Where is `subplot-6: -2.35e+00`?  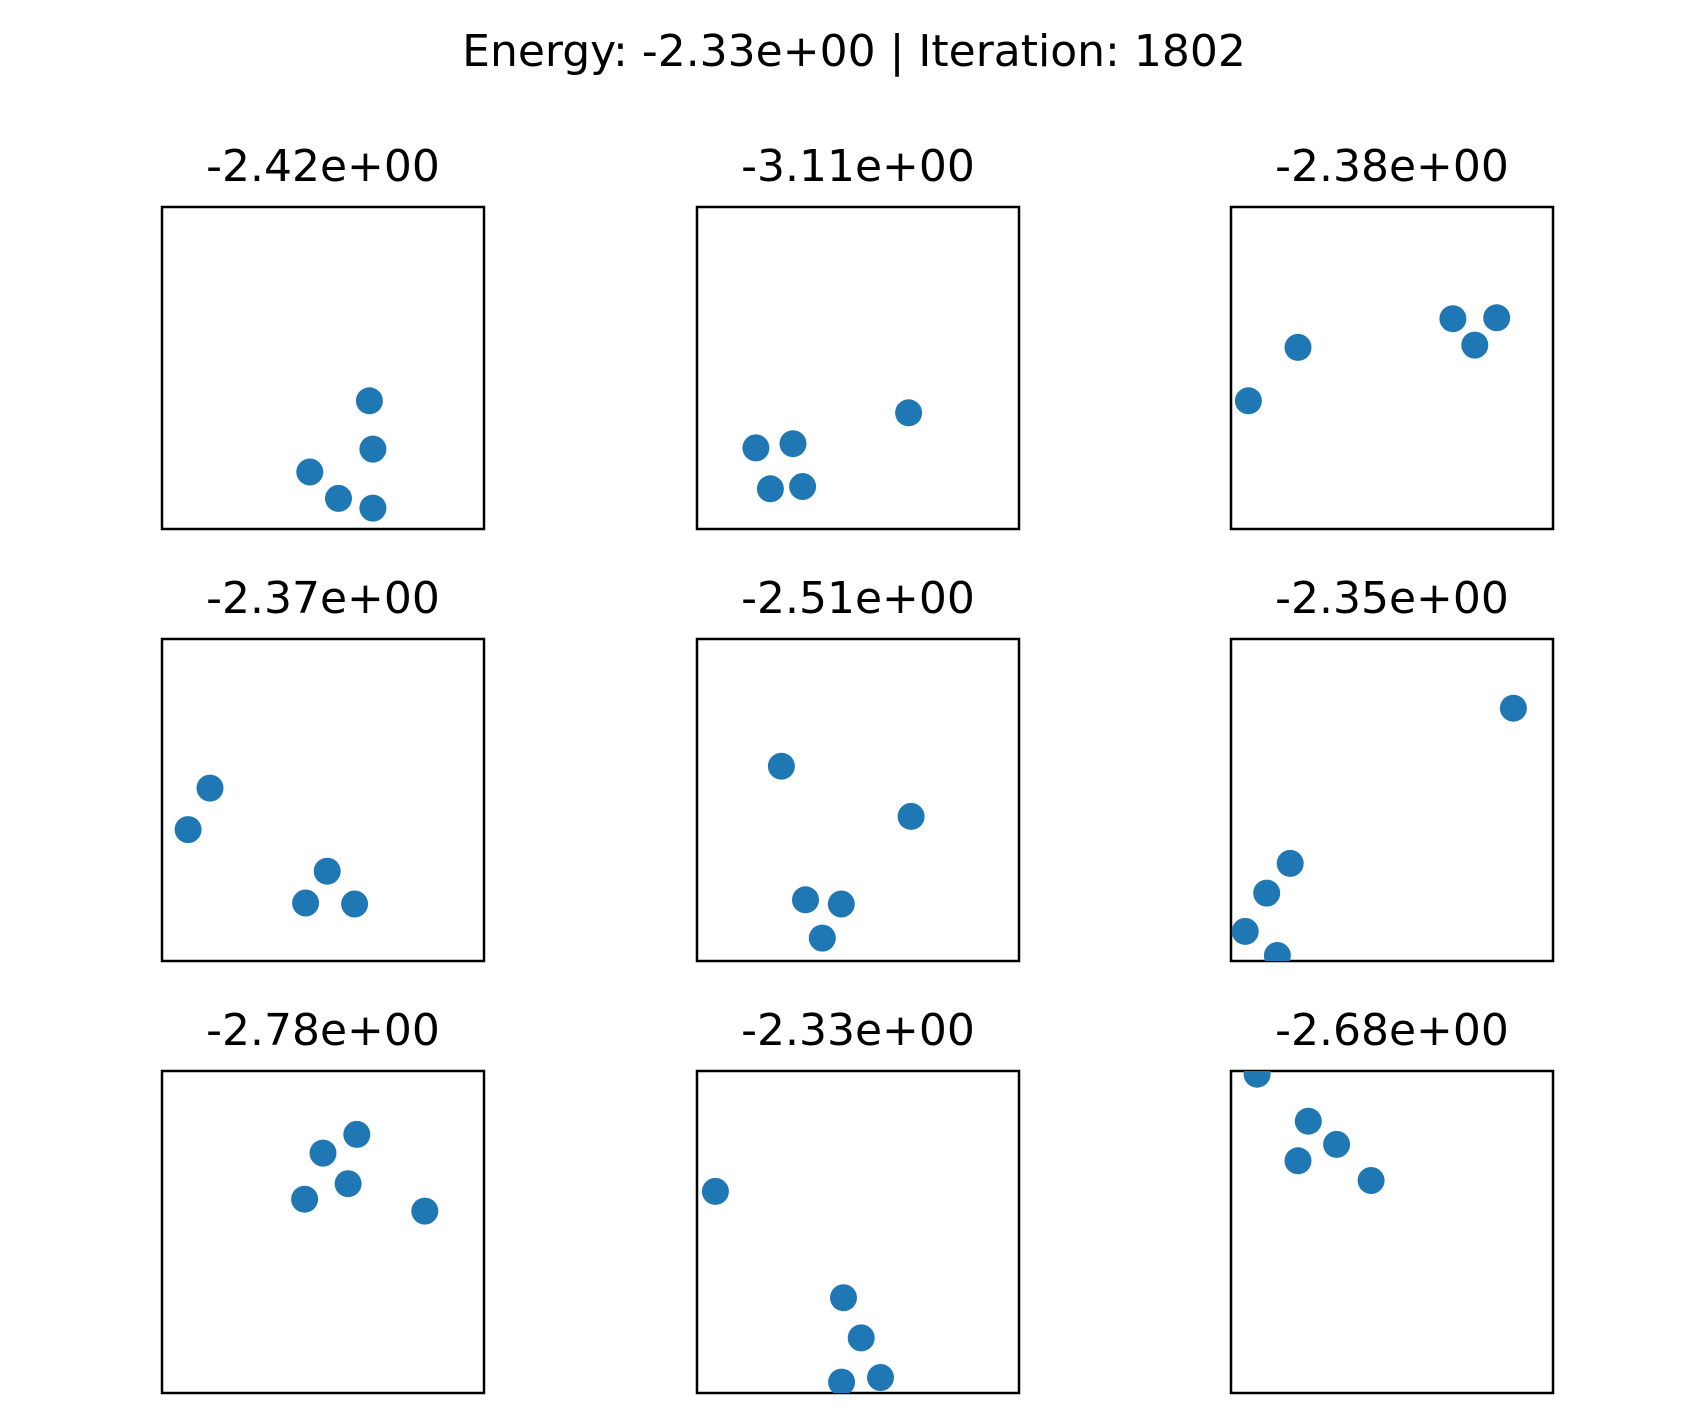 subplot-6: -2.35e+00 is located at coordinates (1392, 768).